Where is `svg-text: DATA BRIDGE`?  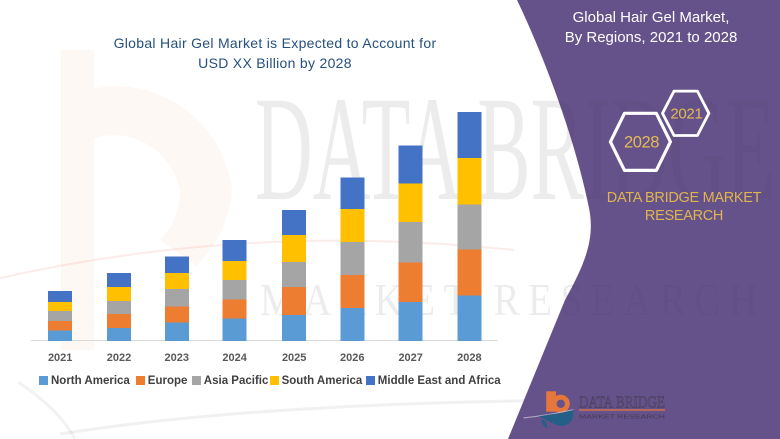 svg-text: DATA BRIDGE is located at coordinates (622, 402).